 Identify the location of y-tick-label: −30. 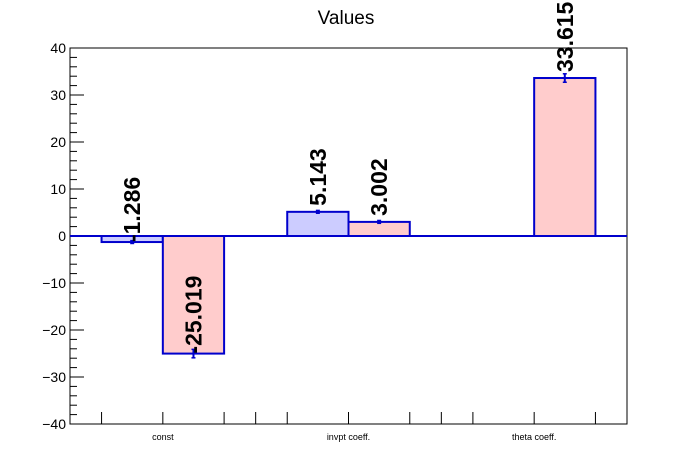
(54, 377).